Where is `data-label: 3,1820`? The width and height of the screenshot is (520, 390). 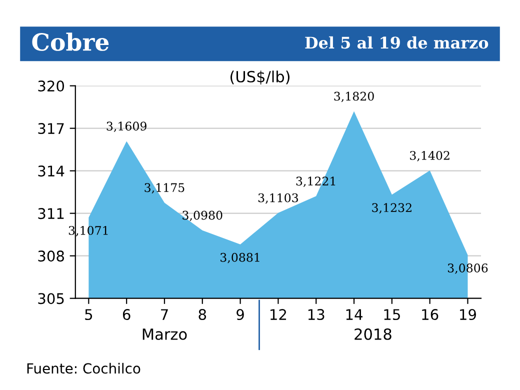
data-label: 3,1820 is located at coordinates (354, 97).